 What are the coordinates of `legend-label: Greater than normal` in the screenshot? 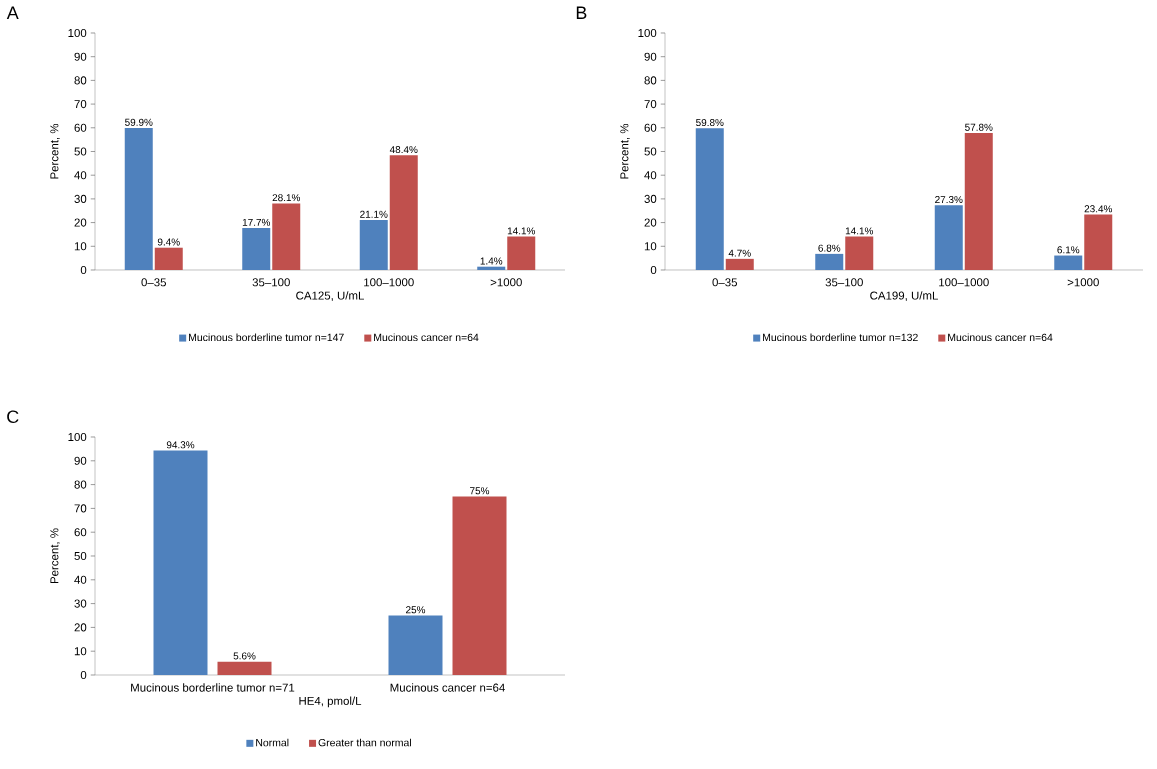 It's located at (364, 742).